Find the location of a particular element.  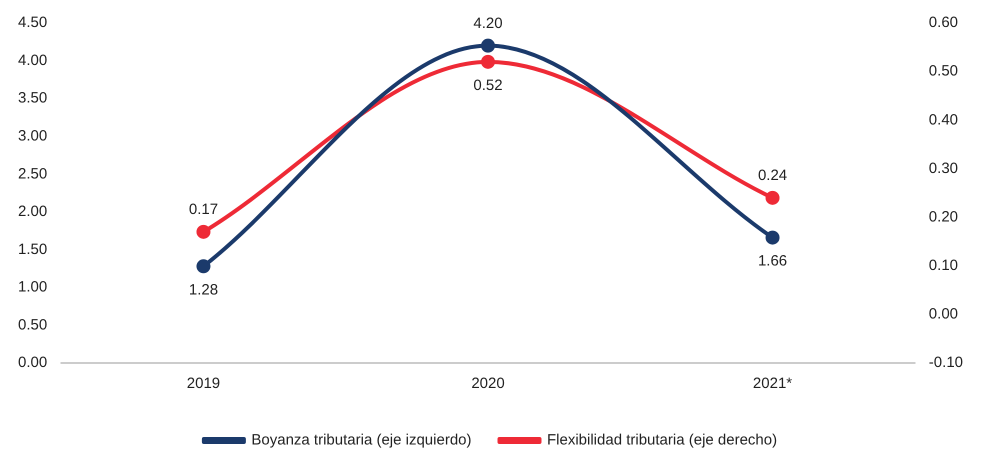

data-label: 0.24 is located at coordinates (773, 175).